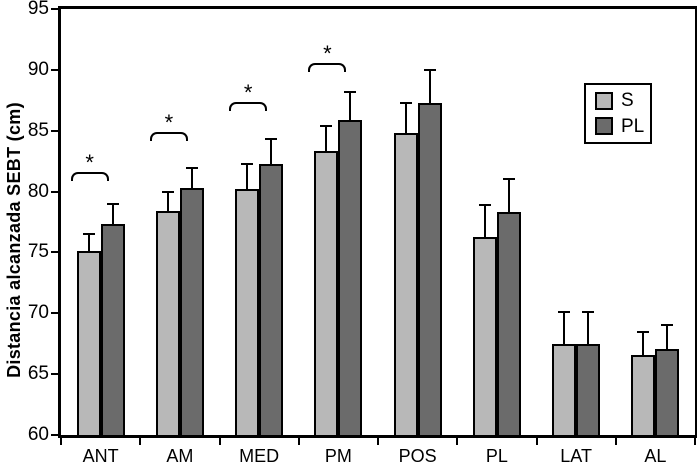 Image resolution: width=700 pixels, height=471 pixels. I want to click on error-bar-s-pl, so click(484, 220).